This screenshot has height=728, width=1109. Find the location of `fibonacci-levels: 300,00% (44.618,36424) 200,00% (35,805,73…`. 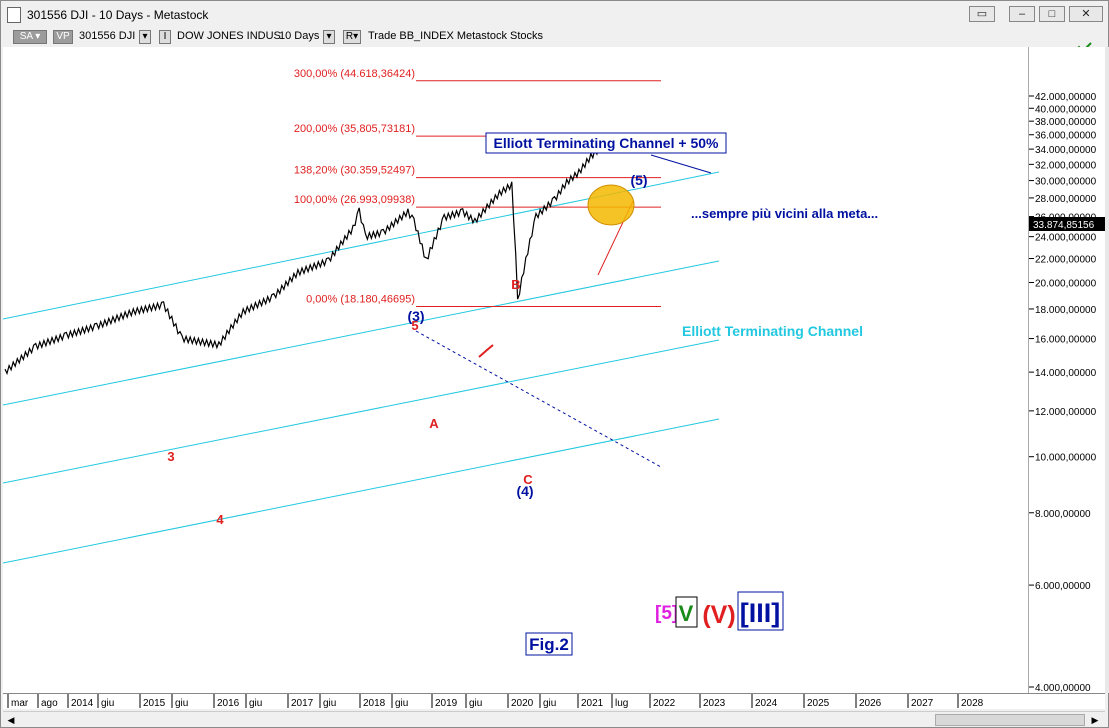

fibonacci-levels: 300,00% (44.618,36424) 200,00% (35,805,73… is located at coordinates (477, 187).